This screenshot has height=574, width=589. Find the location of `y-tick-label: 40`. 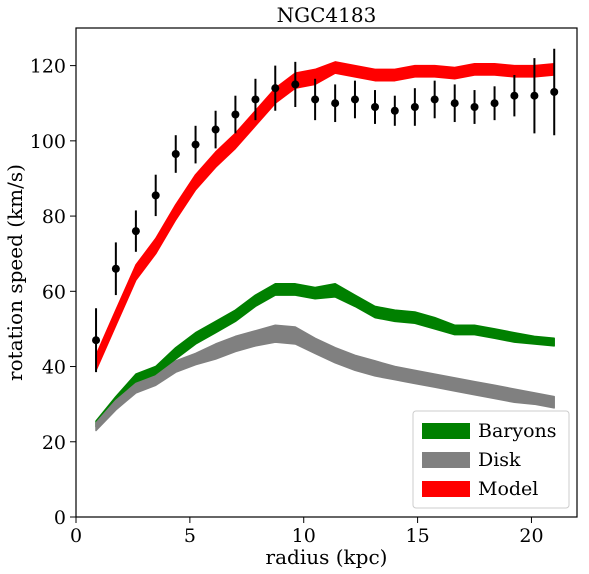

y-tick-label: 40 is located at coordinates (54, 368).